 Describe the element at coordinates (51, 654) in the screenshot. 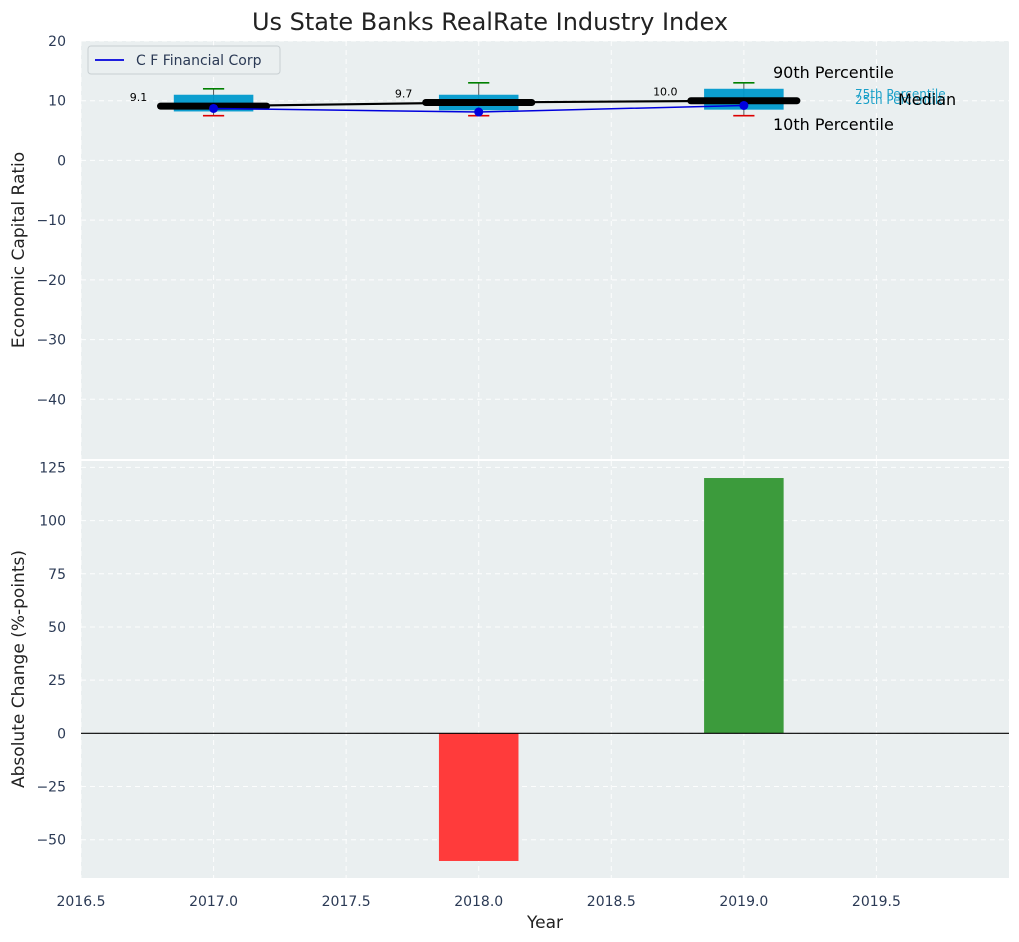

I see `bottom-y-tick-labels: 125 100 75 50 25 0 −25 −50` at that location.